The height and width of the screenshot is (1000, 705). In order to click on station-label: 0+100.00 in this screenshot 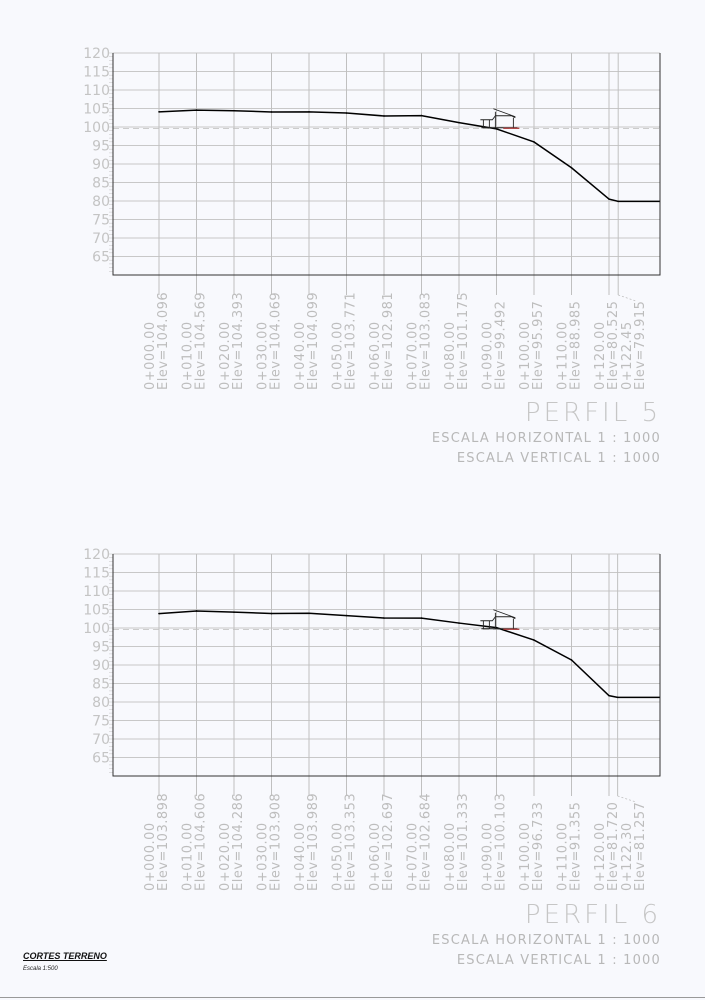, I will do `click(525, 355)`.